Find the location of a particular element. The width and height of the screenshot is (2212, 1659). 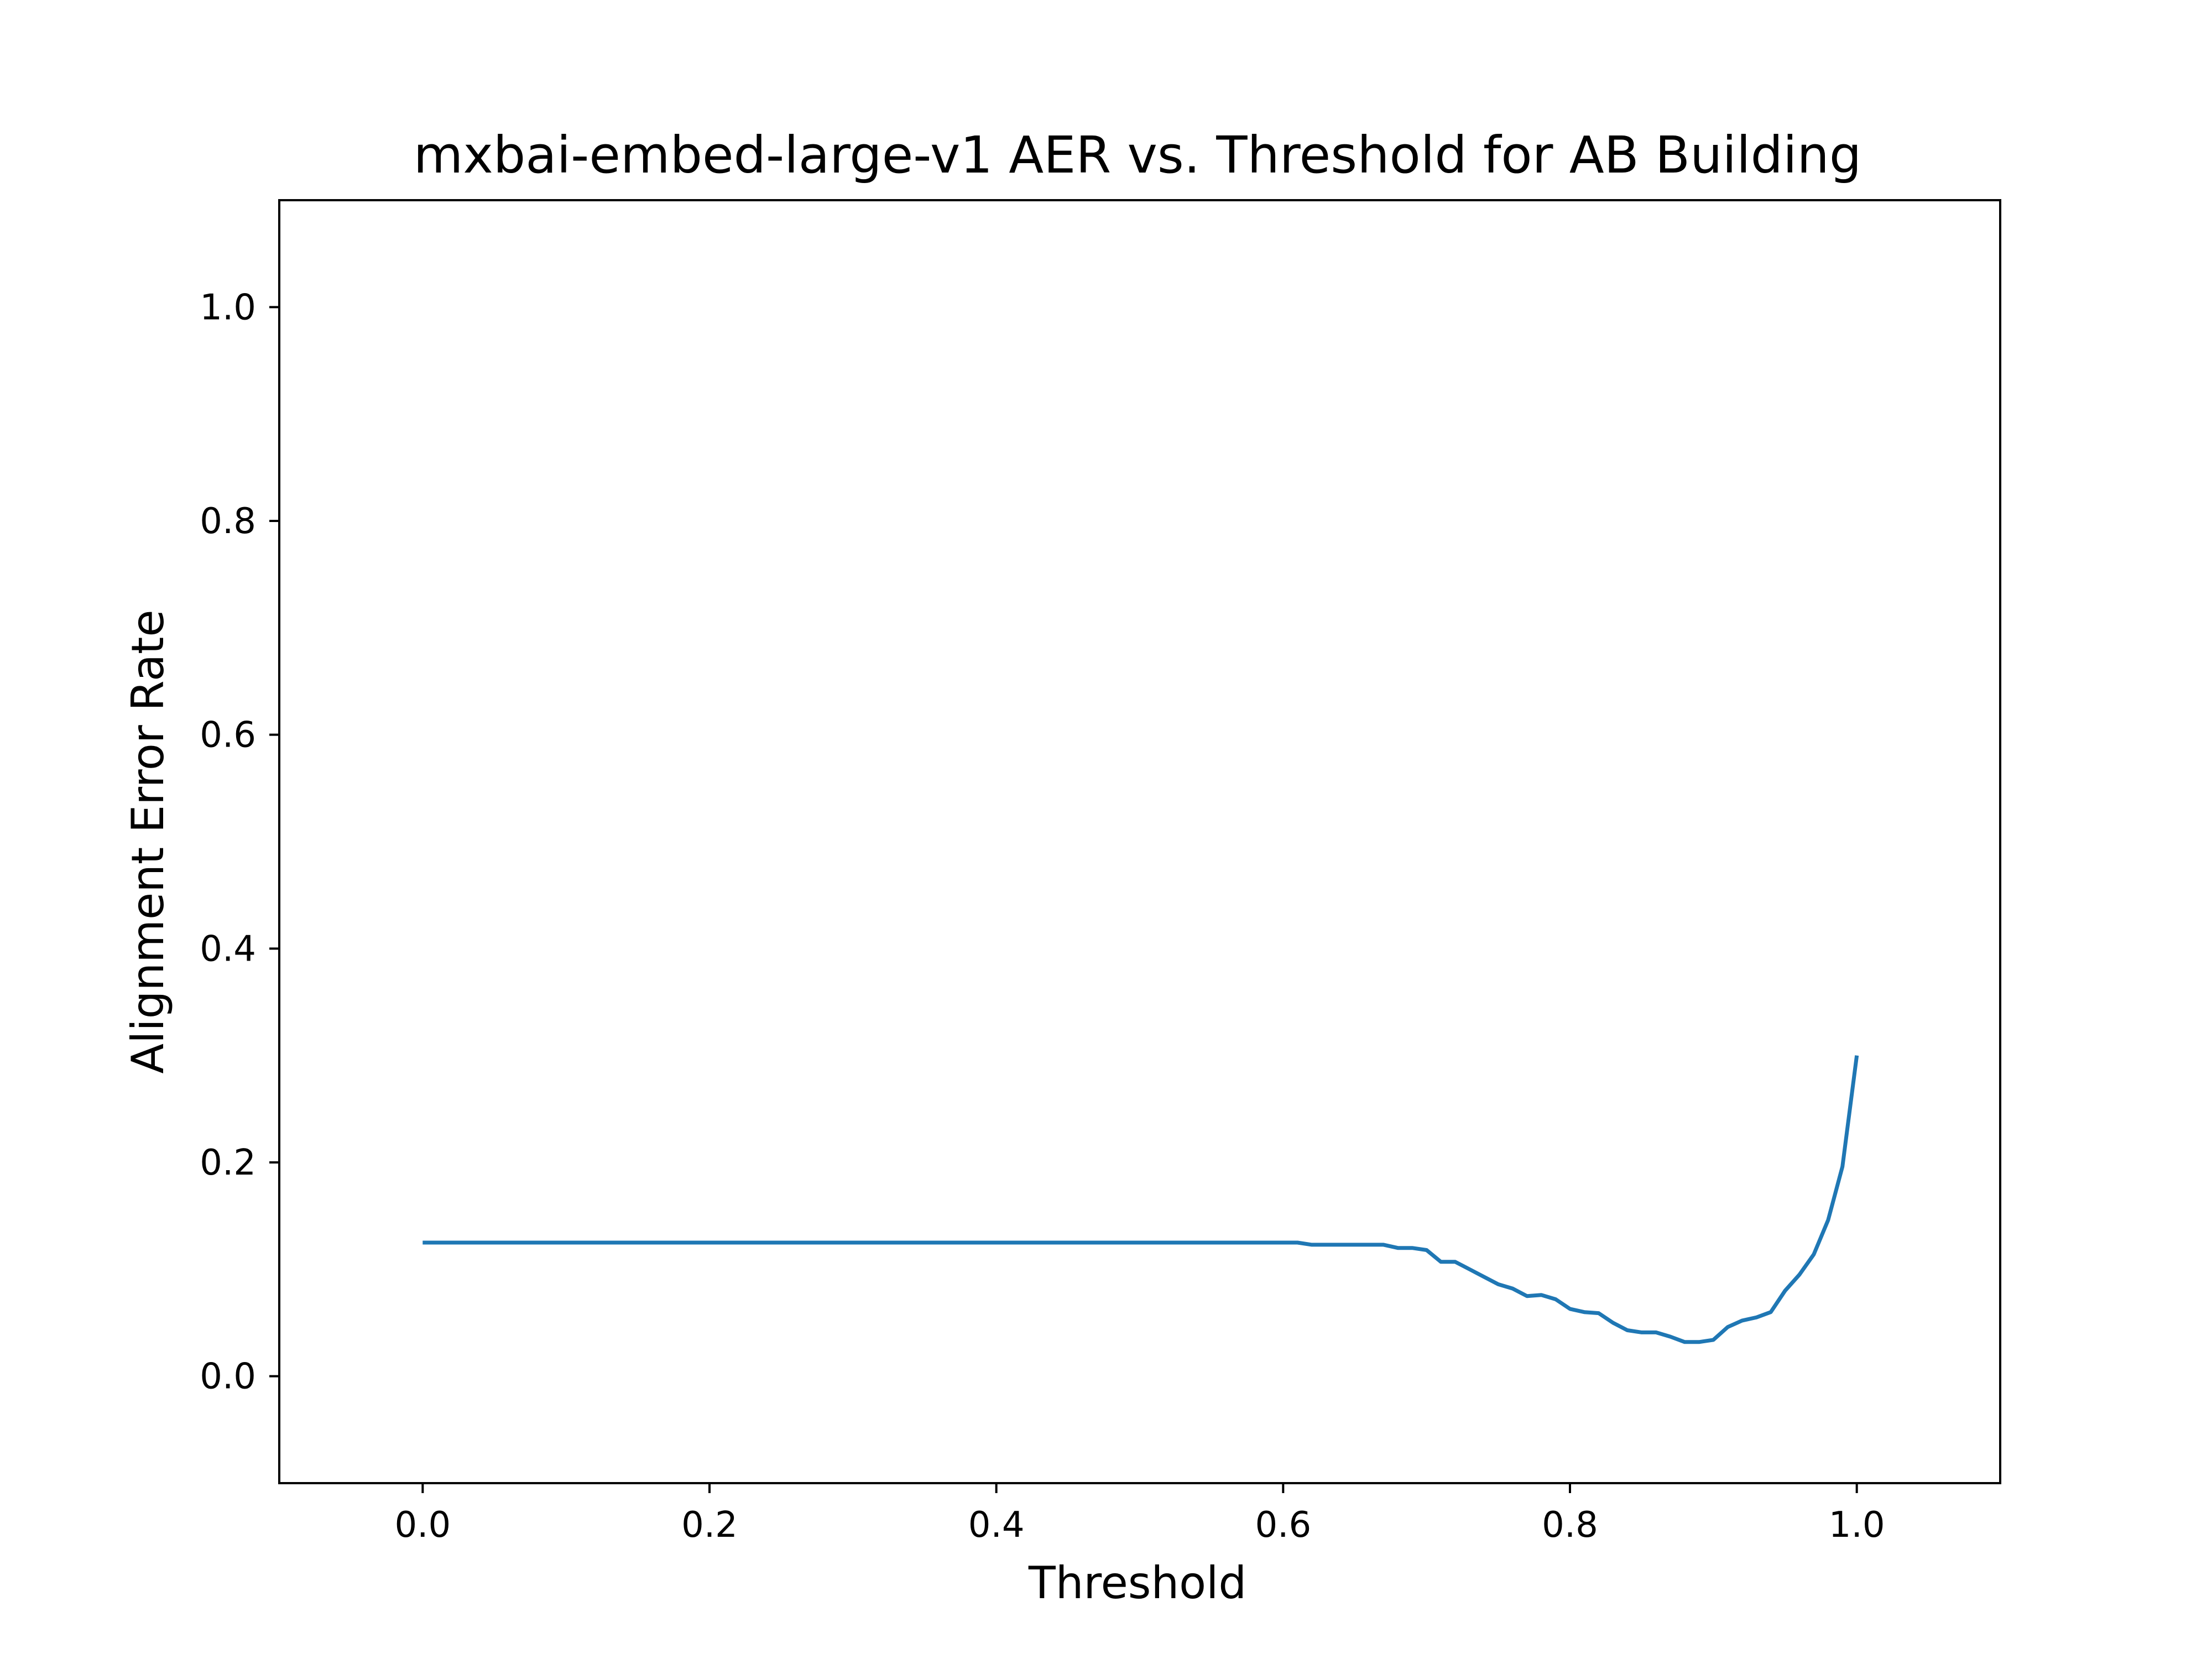

x-tick-label: 0.4 is located at coordinates (997, 1526).